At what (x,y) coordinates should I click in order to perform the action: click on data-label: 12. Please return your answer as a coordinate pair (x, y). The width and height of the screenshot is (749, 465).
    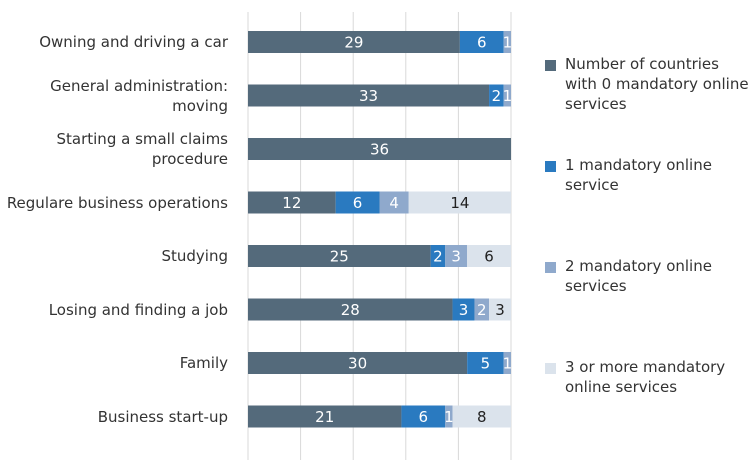
    Looking at the image, I should click on (291, 203).